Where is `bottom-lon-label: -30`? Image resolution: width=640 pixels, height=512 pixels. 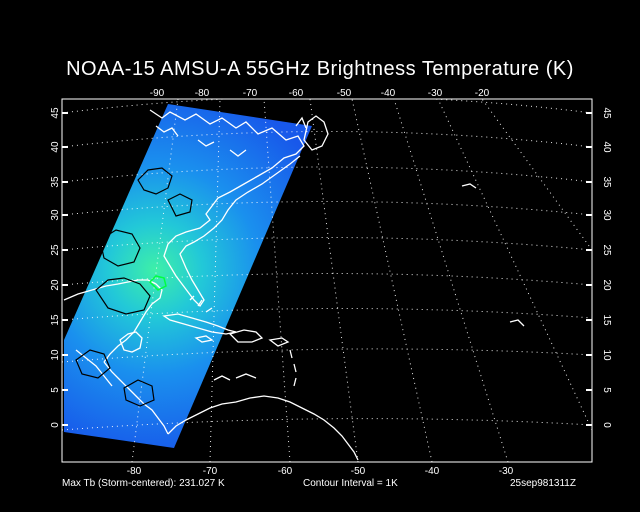 bottom-lon-label: -30 is located at coordinates (506, 471).